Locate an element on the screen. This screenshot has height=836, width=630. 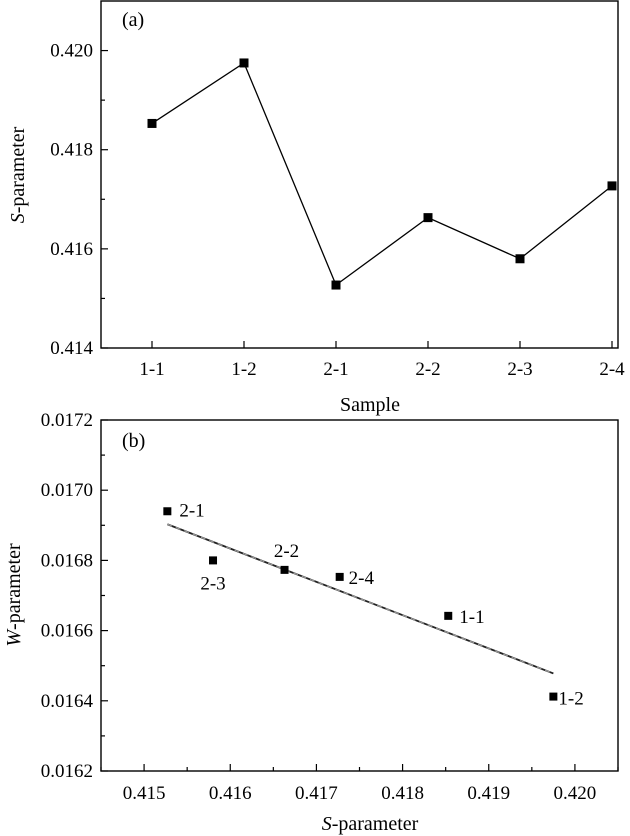
chart-b-y-axis-label-rest: -parameter is located at coordinates (14, 586).